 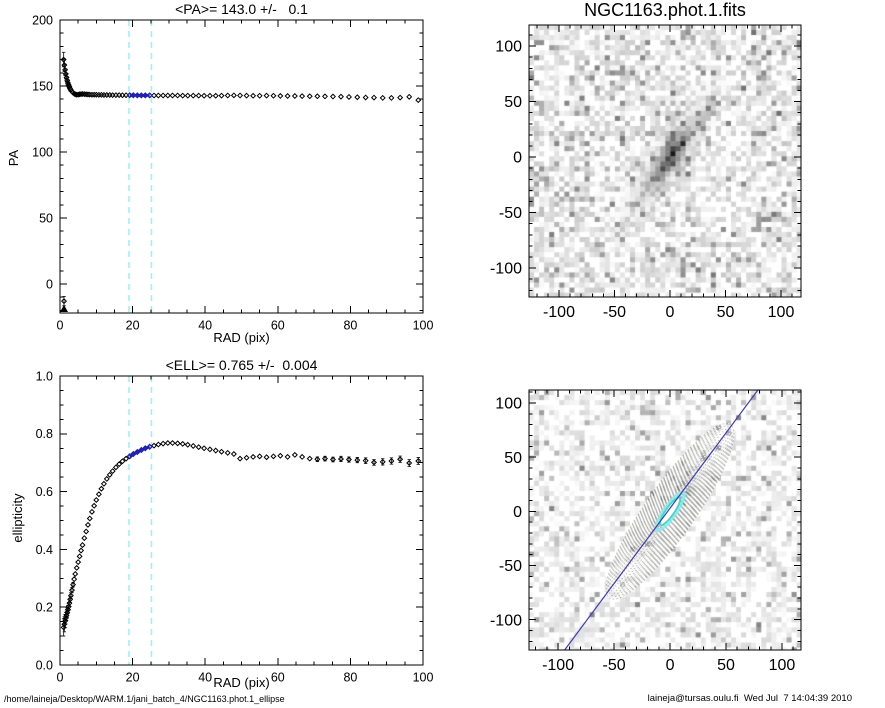 I want to click on ellipse-fit-image-canvas, so click(x=665, y=520).